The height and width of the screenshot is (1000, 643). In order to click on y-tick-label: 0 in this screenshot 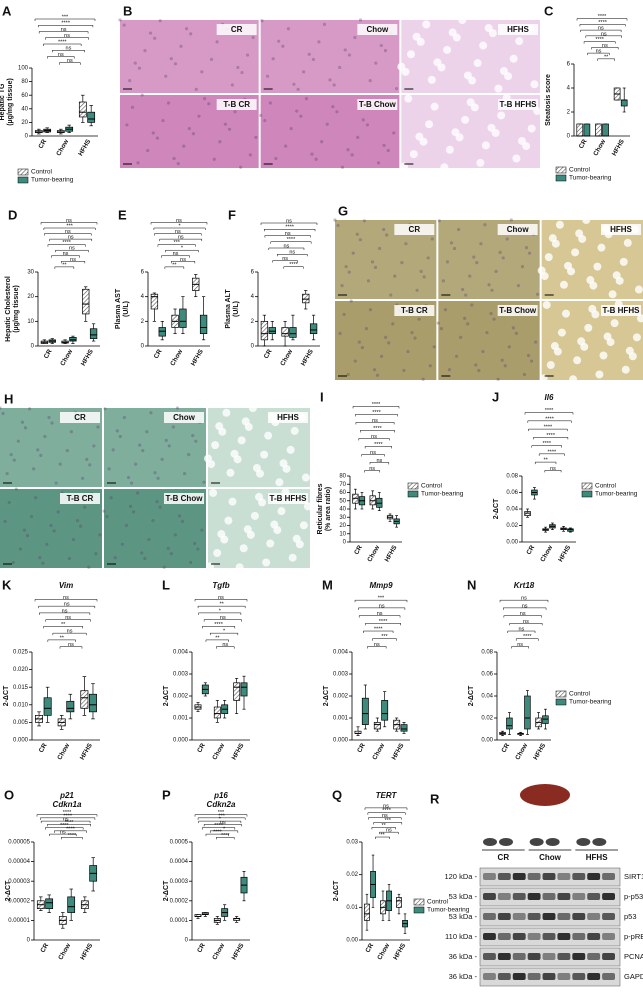, I will do `click(33, 347)`.